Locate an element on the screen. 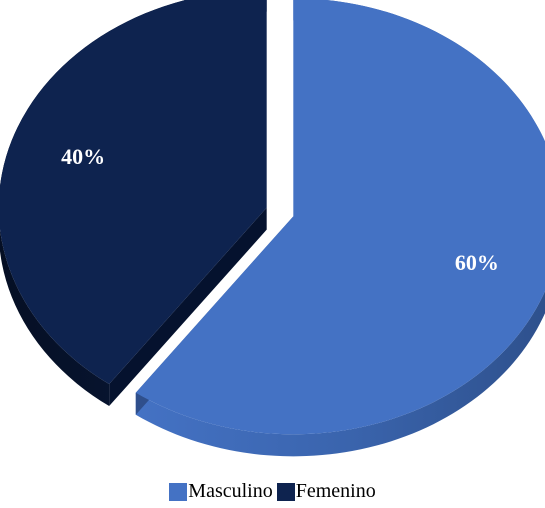  data-label-masculino: 60% is located at coordinates (477, 262).